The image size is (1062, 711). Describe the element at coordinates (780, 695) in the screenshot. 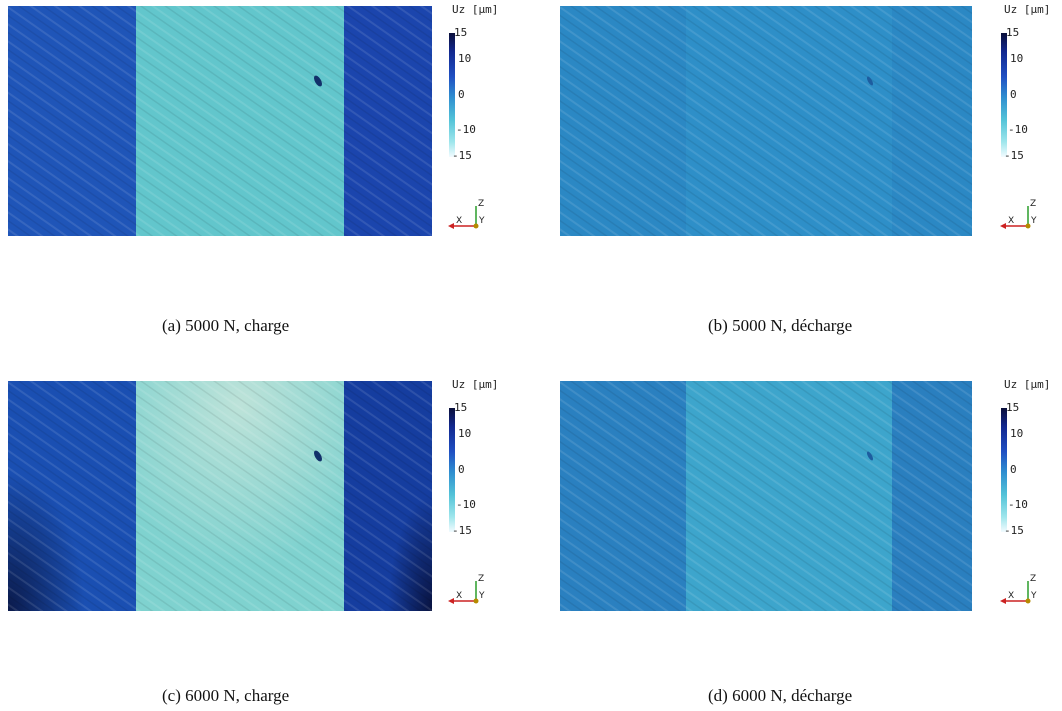

I see `caption-d: (d) 6000 N, décharge` at that location.